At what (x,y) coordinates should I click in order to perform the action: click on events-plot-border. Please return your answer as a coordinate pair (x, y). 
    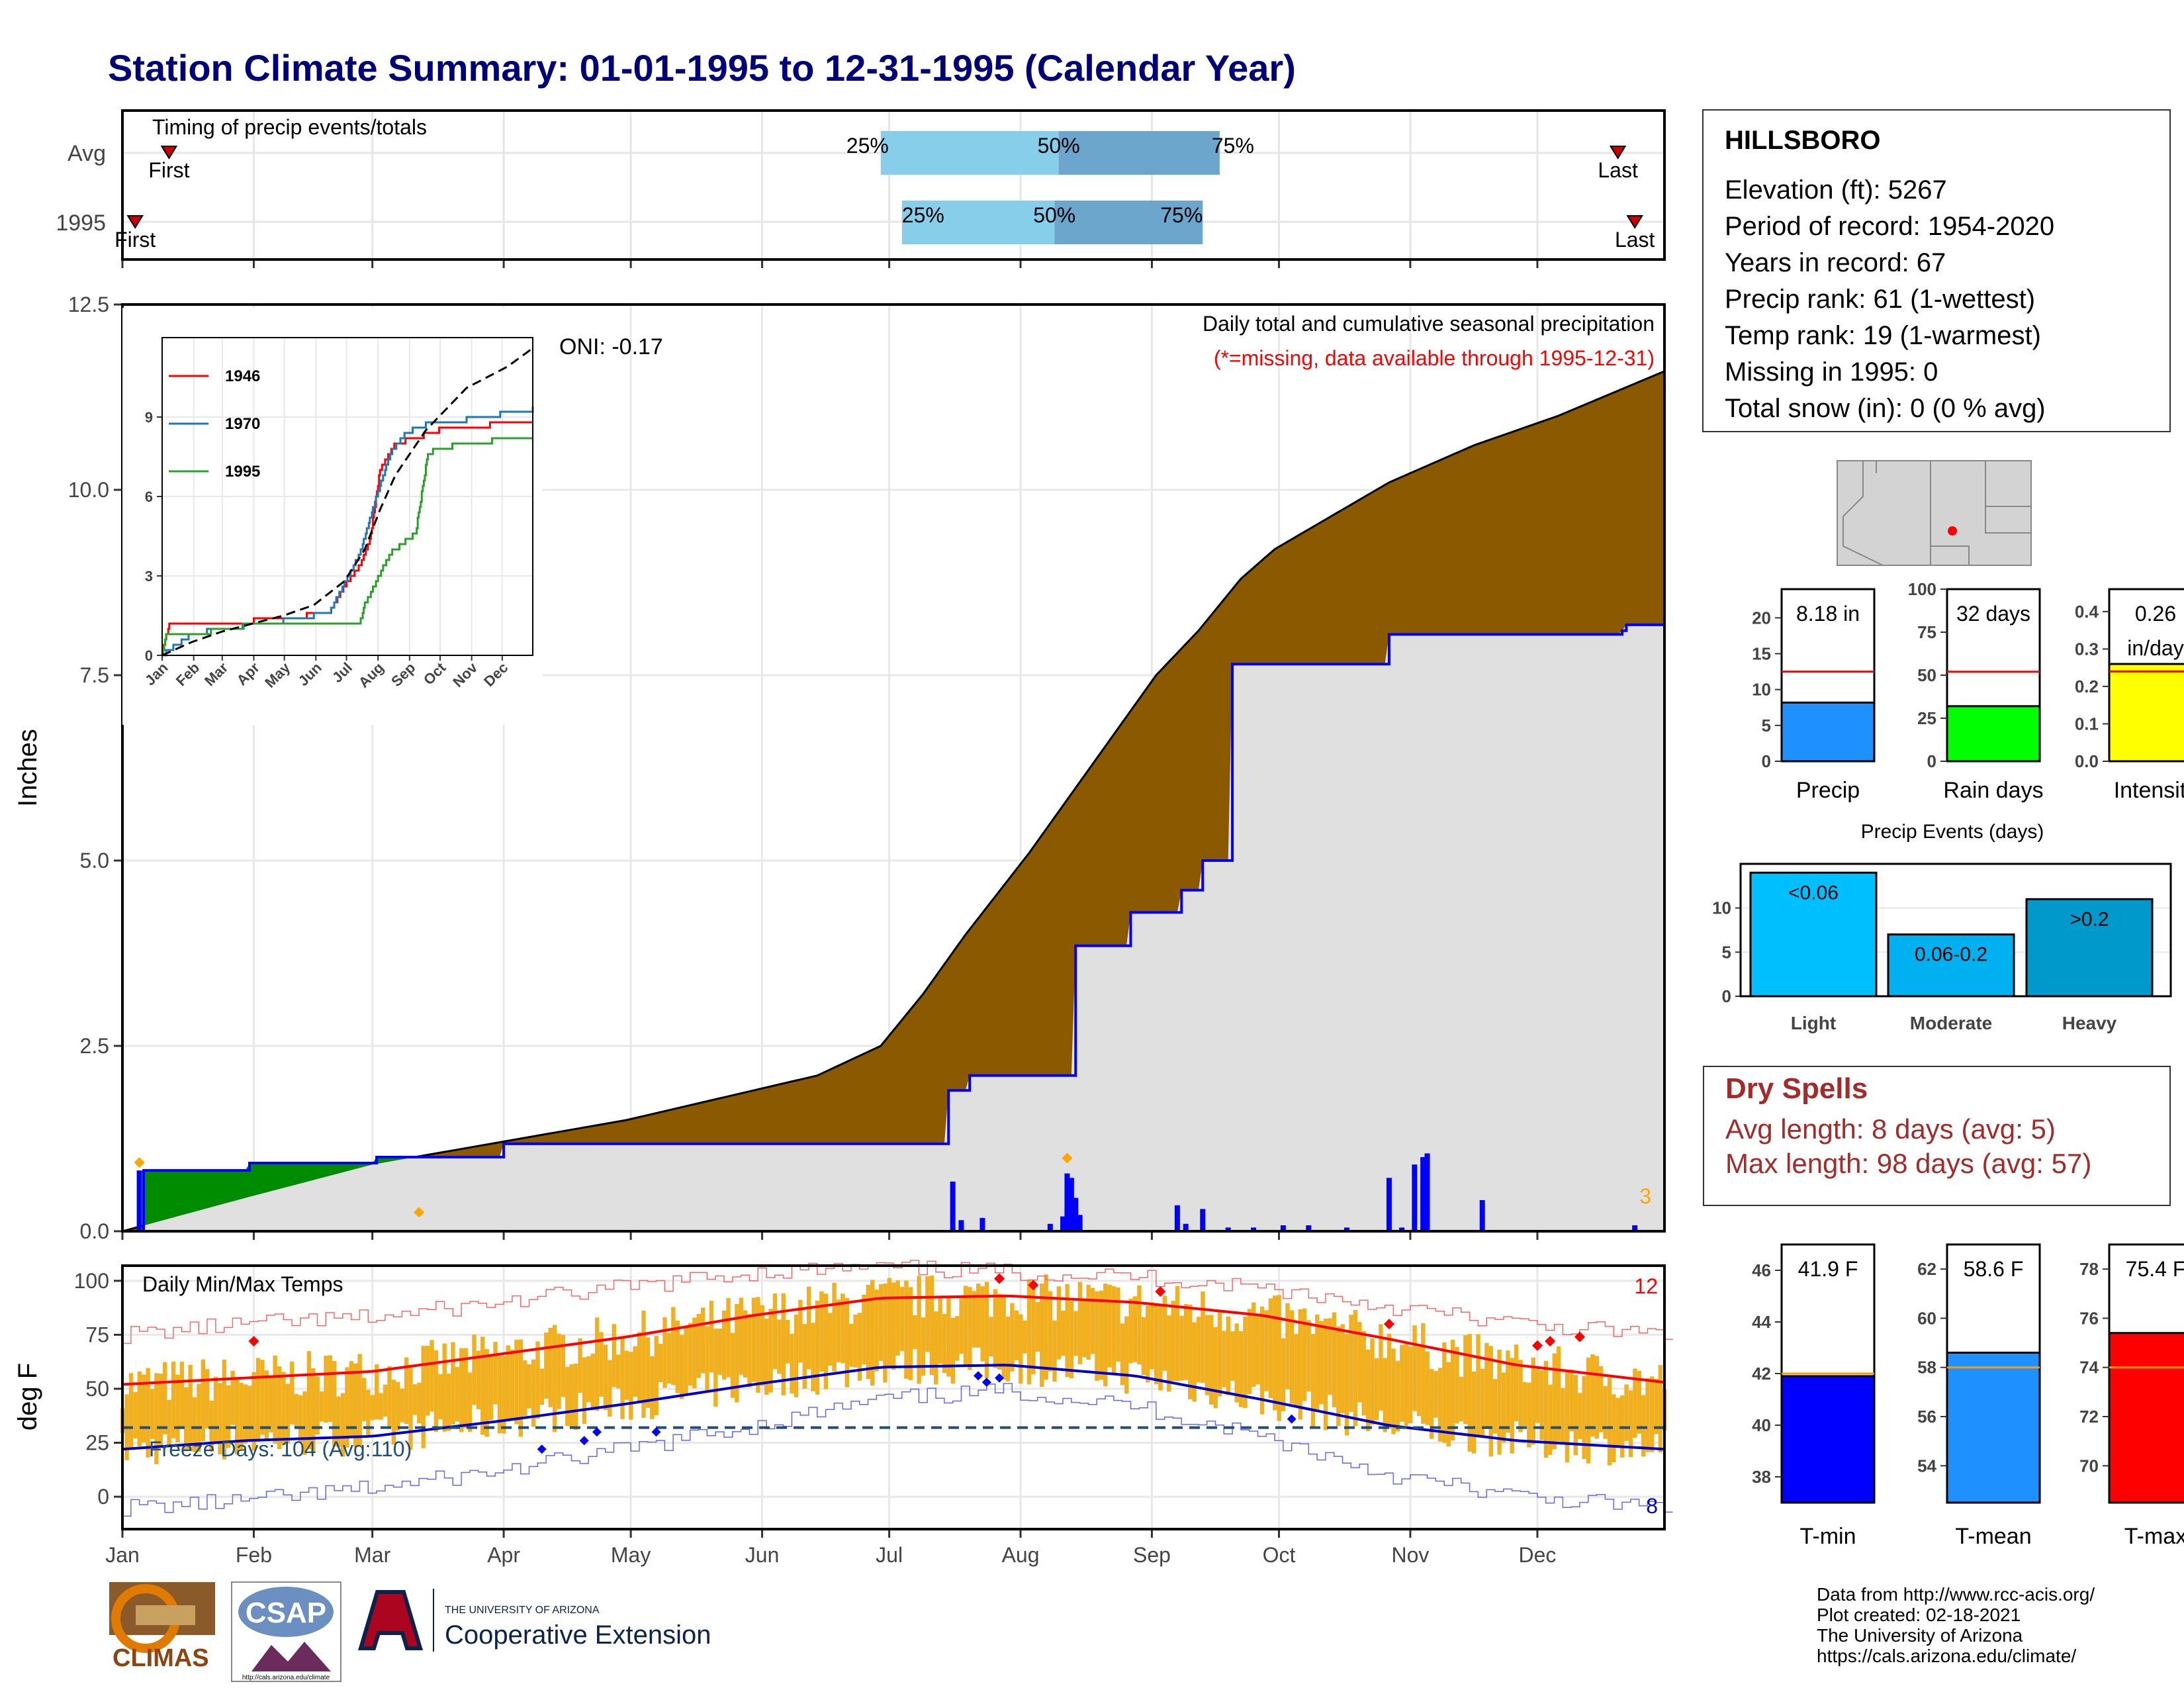
    Looking at the image, I should click on (1955, 930).